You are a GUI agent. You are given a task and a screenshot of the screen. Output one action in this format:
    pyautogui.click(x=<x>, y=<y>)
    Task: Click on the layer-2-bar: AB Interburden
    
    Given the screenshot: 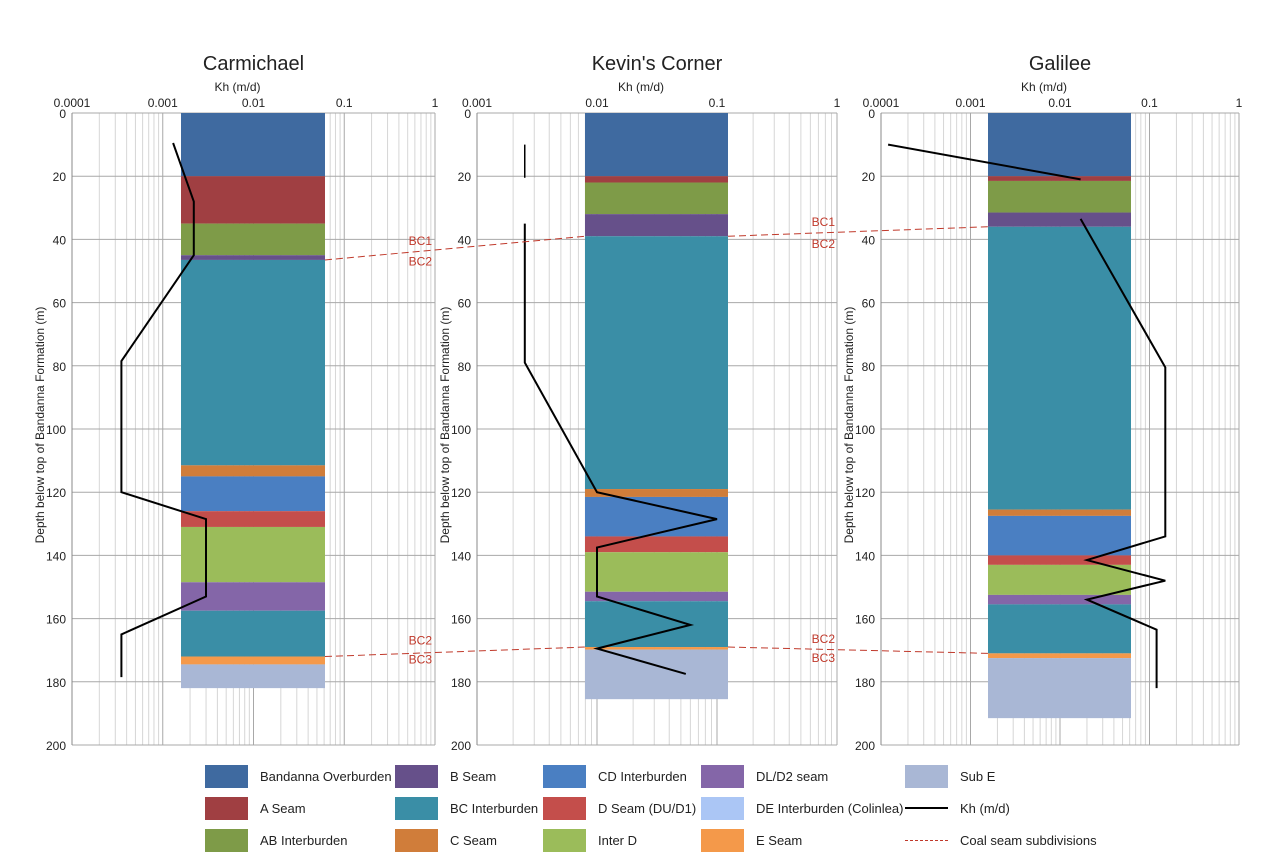 What is the action you would take?
    pyautogui.click(x=656, y=198)
    